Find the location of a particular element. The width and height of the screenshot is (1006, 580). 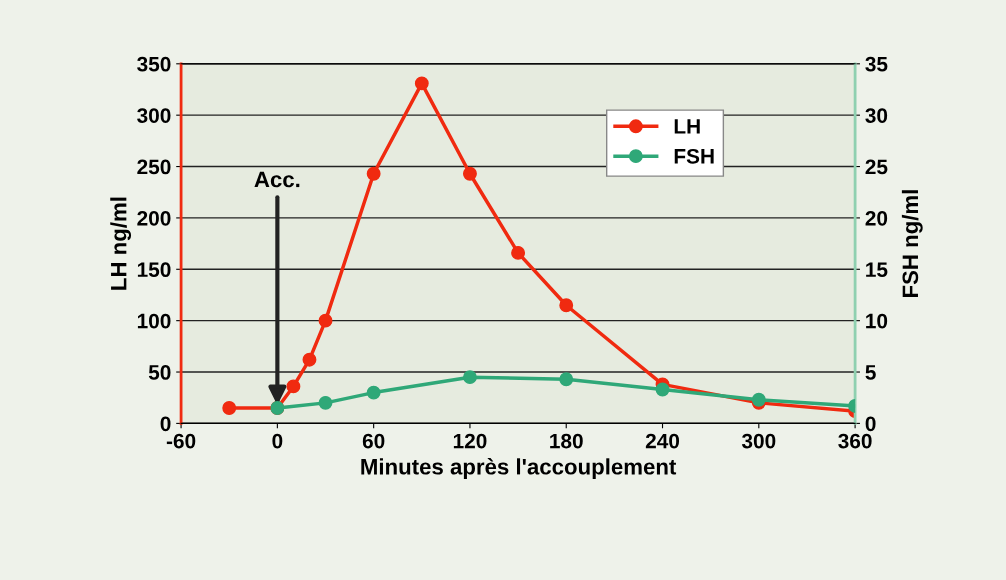

x-tick-label: 60 is located at coordinates (373, 441).